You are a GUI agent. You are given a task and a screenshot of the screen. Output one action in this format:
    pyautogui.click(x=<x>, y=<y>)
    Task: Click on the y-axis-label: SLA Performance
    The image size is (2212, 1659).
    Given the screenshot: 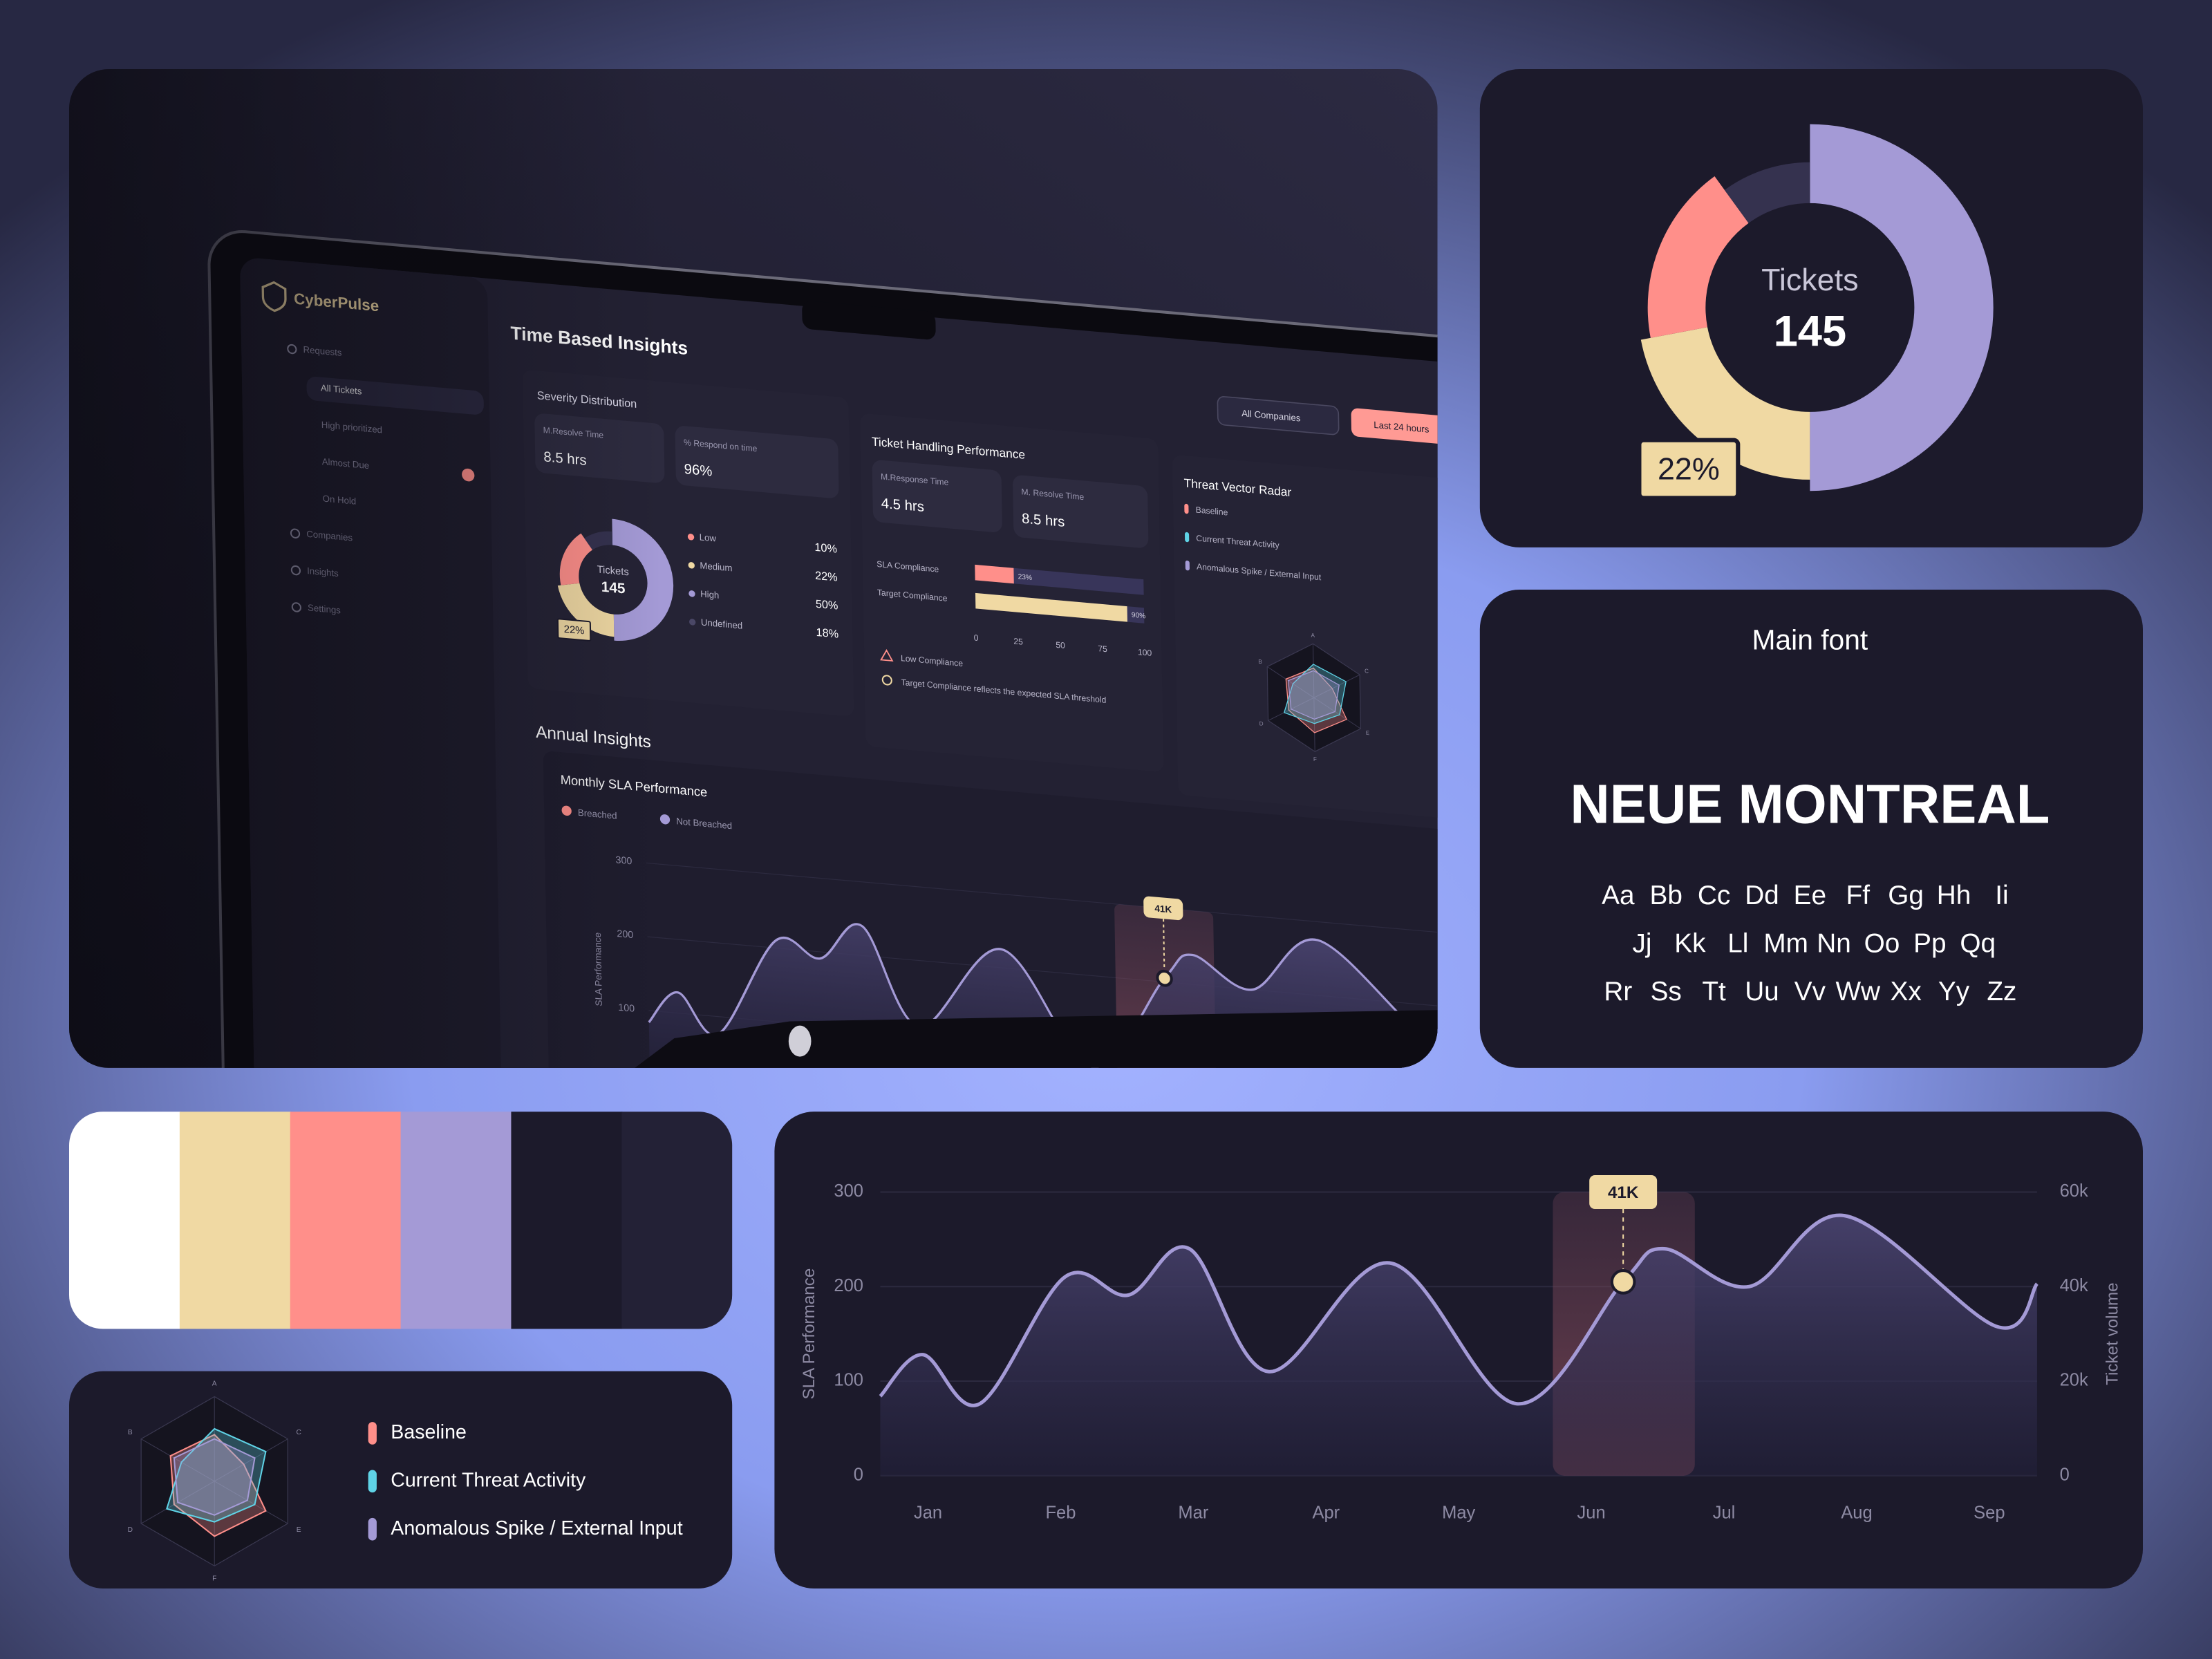 What is the action you would take?
    pyautogui.click(x=809, y=1334)
    